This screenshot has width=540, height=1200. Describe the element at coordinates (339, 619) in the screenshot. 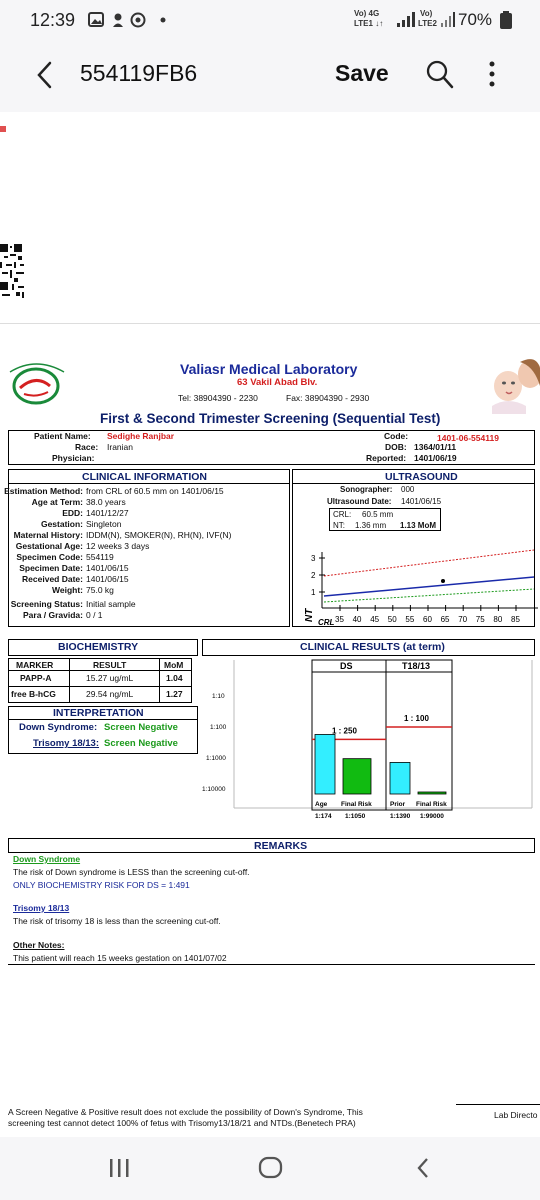

I see `nt-xtick-label: 35` at that location.